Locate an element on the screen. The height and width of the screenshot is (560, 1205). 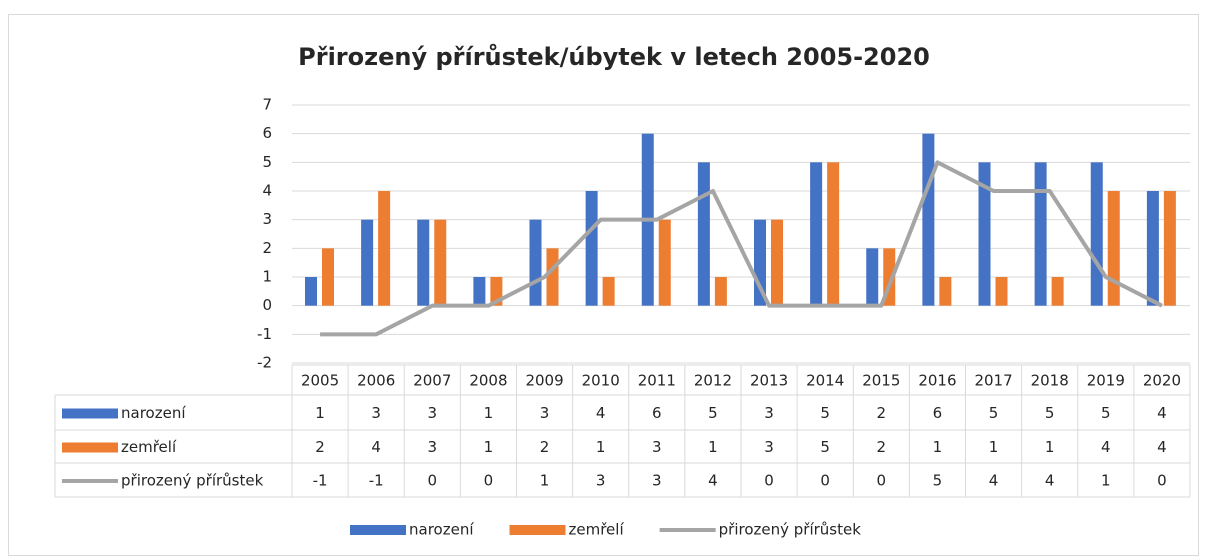
y-tick-label: -2 is located at coordinates (264, 363).